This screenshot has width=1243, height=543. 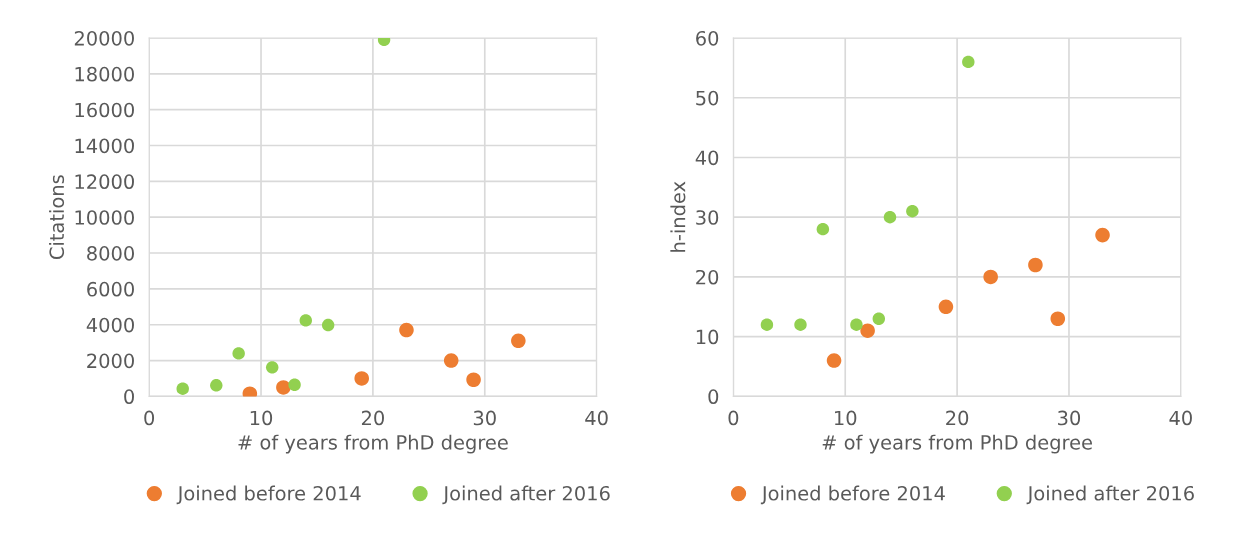 I want to click on y-tick-label: 50, so click(x=707, y=98).